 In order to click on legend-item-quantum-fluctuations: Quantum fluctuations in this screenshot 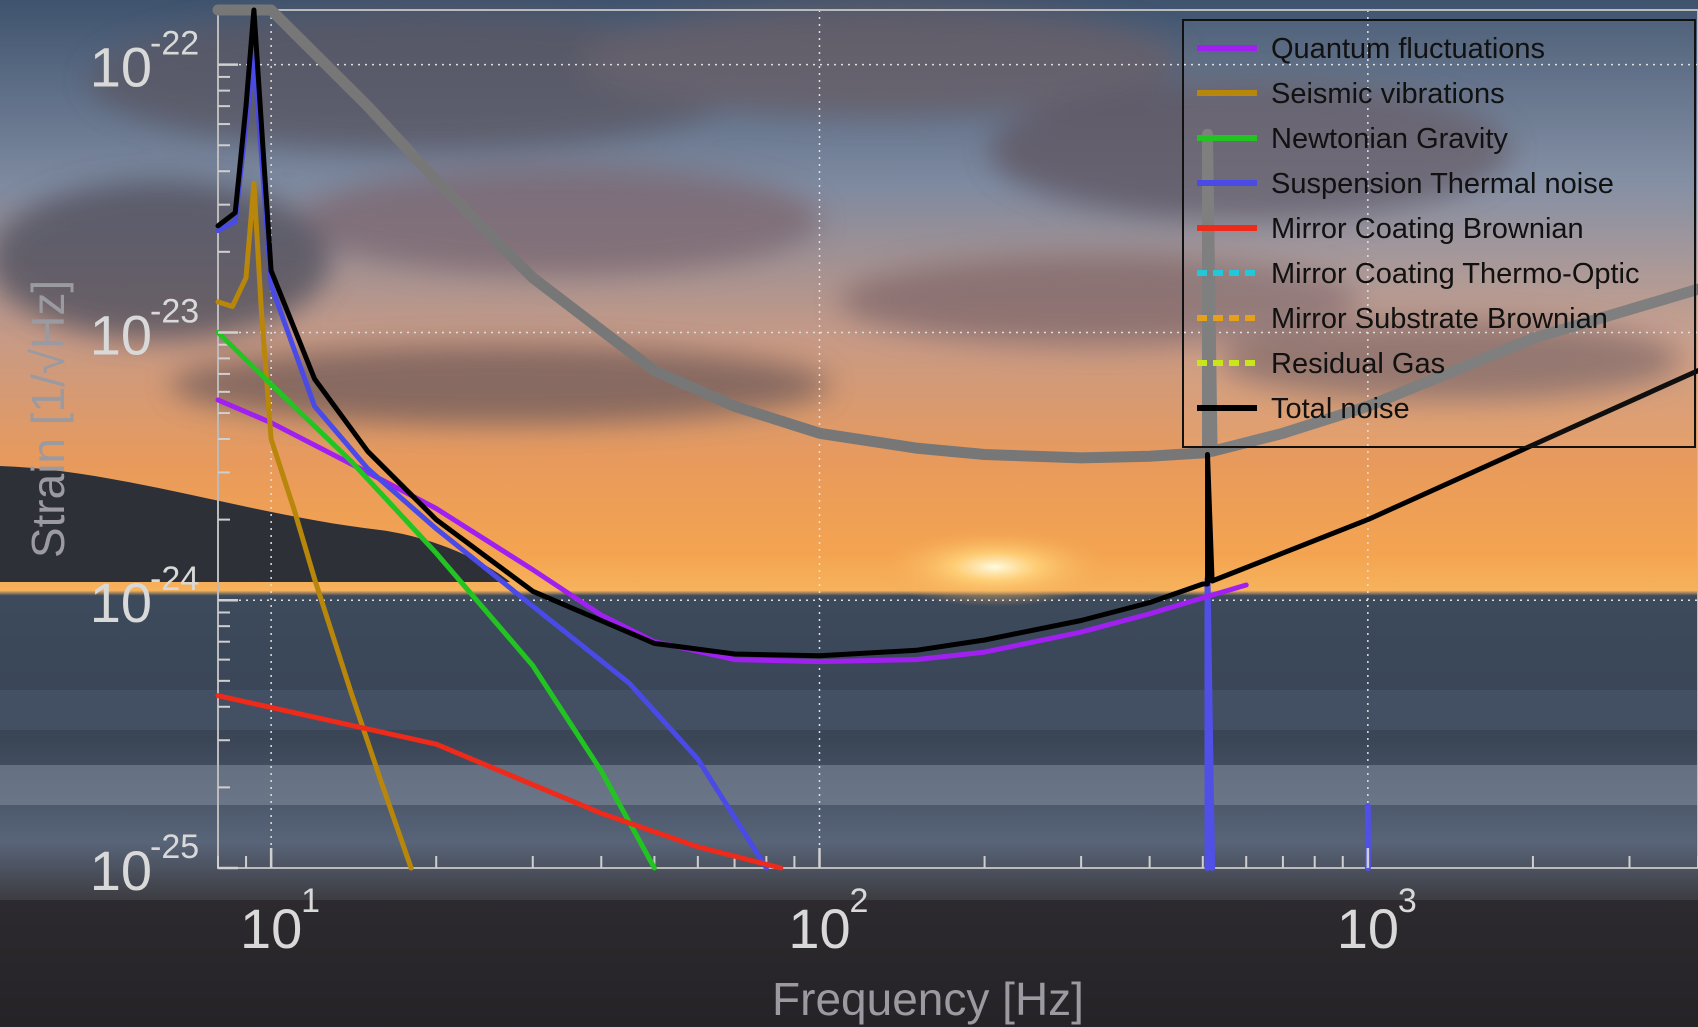, I will do `click(1371, 49)`.